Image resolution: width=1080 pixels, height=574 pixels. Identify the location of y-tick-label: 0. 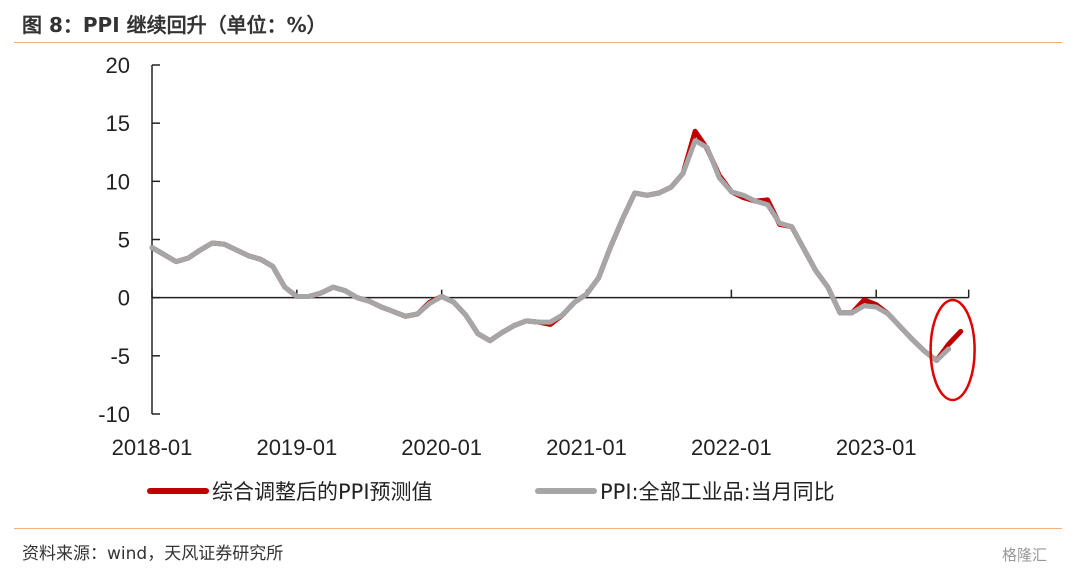
(124, 298).